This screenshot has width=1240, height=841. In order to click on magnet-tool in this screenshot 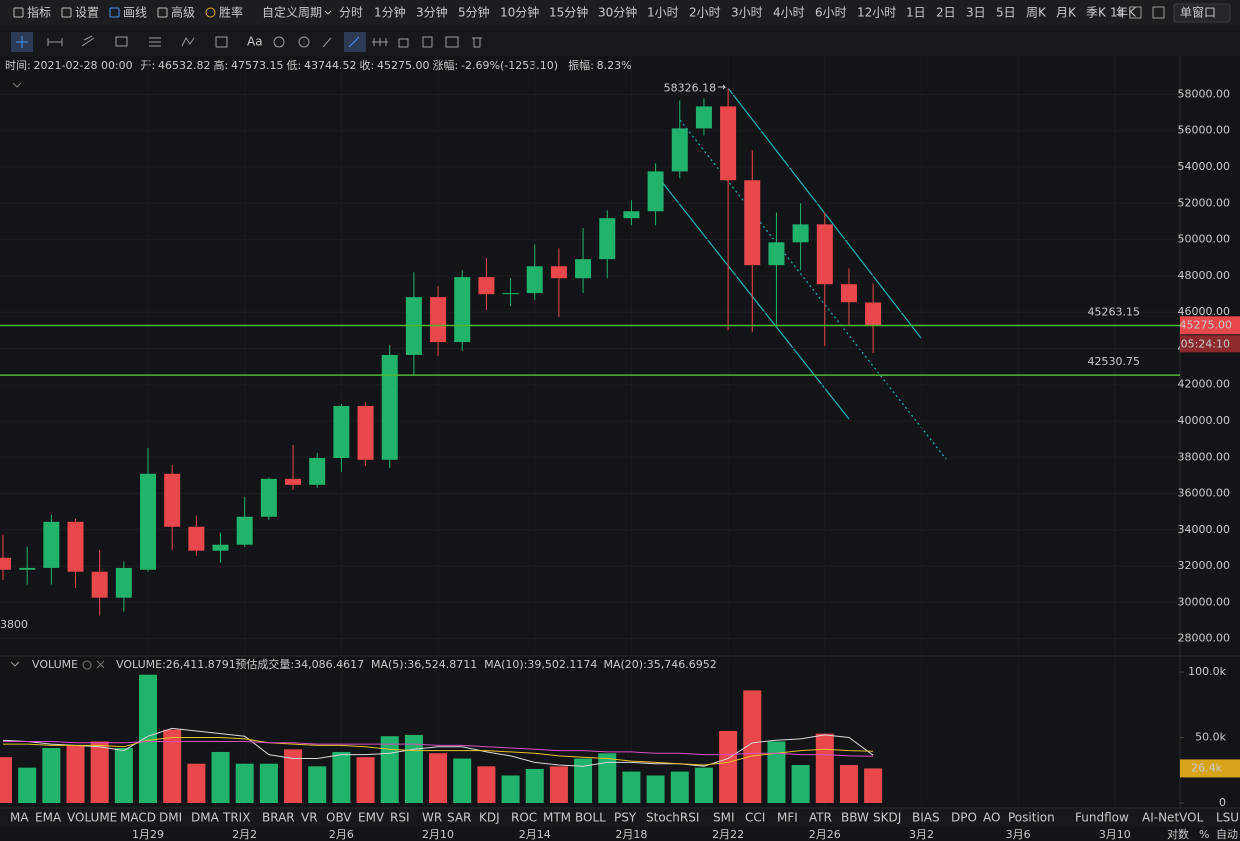, I will do `click(380, 42)`.